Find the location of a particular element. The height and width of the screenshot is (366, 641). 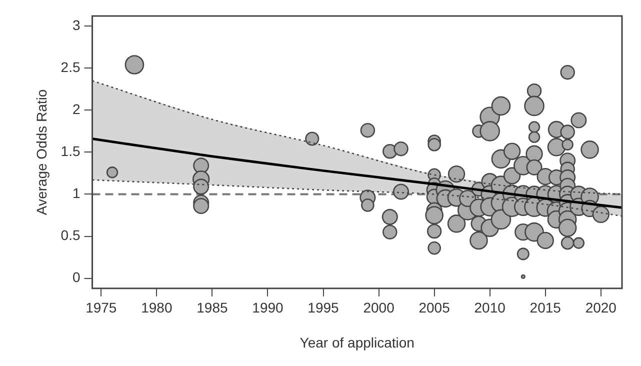

x-axis-title: Year of application is located at coordinates (357, 342).